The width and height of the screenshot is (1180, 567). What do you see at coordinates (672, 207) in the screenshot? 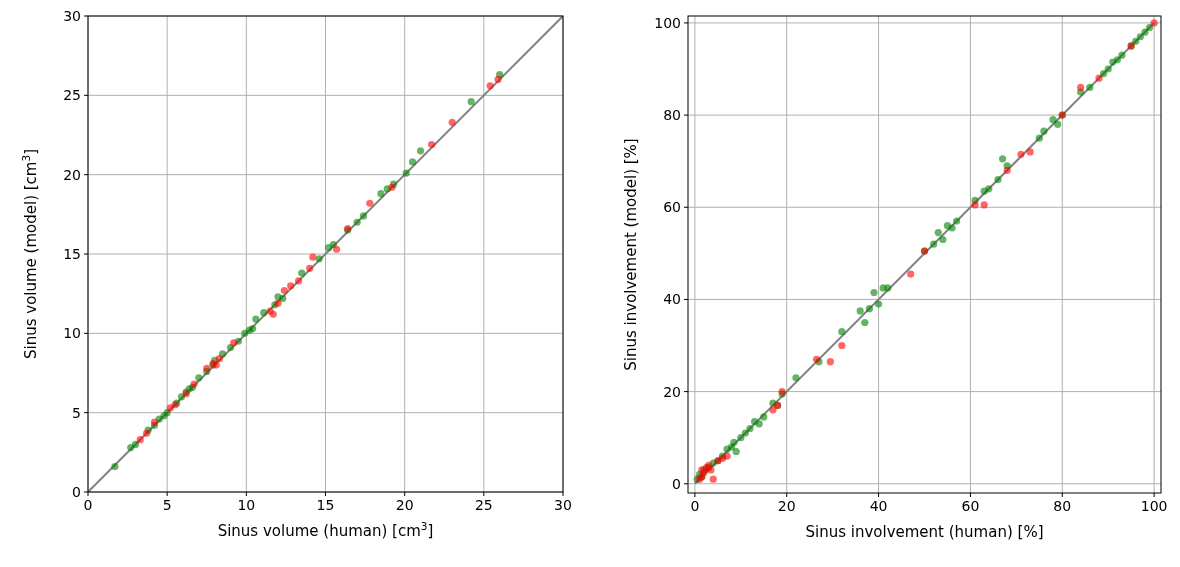
I see `y-tick-label: 60` at bounding box center [672, 207].